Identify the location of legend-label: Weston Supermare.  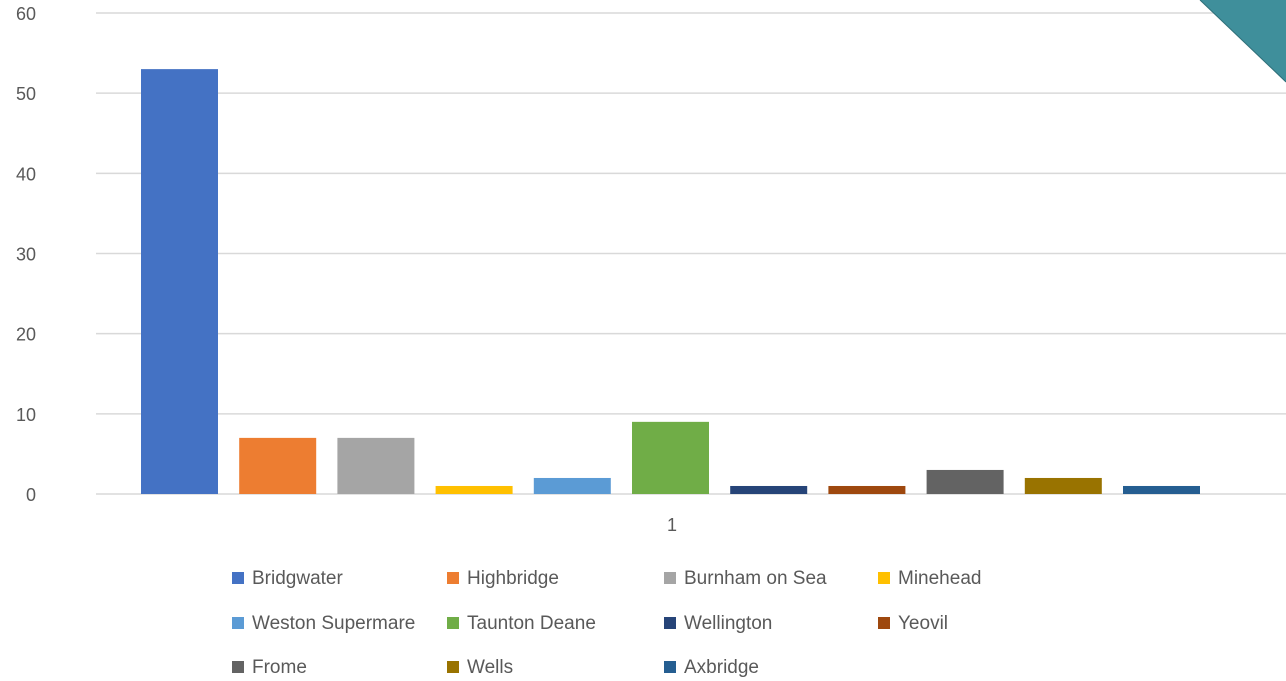
(333, 623).